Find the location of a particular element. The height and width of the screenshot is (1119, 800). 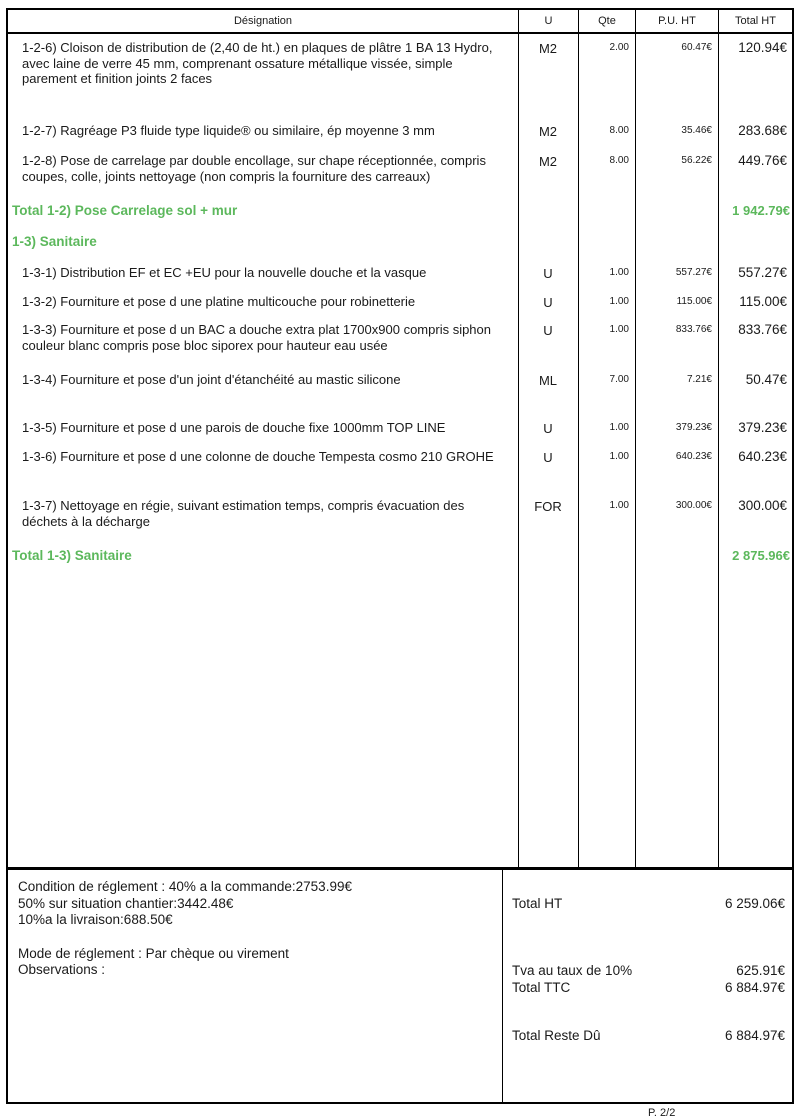

observations-line: Observations : is located at coordinates (62, 969).